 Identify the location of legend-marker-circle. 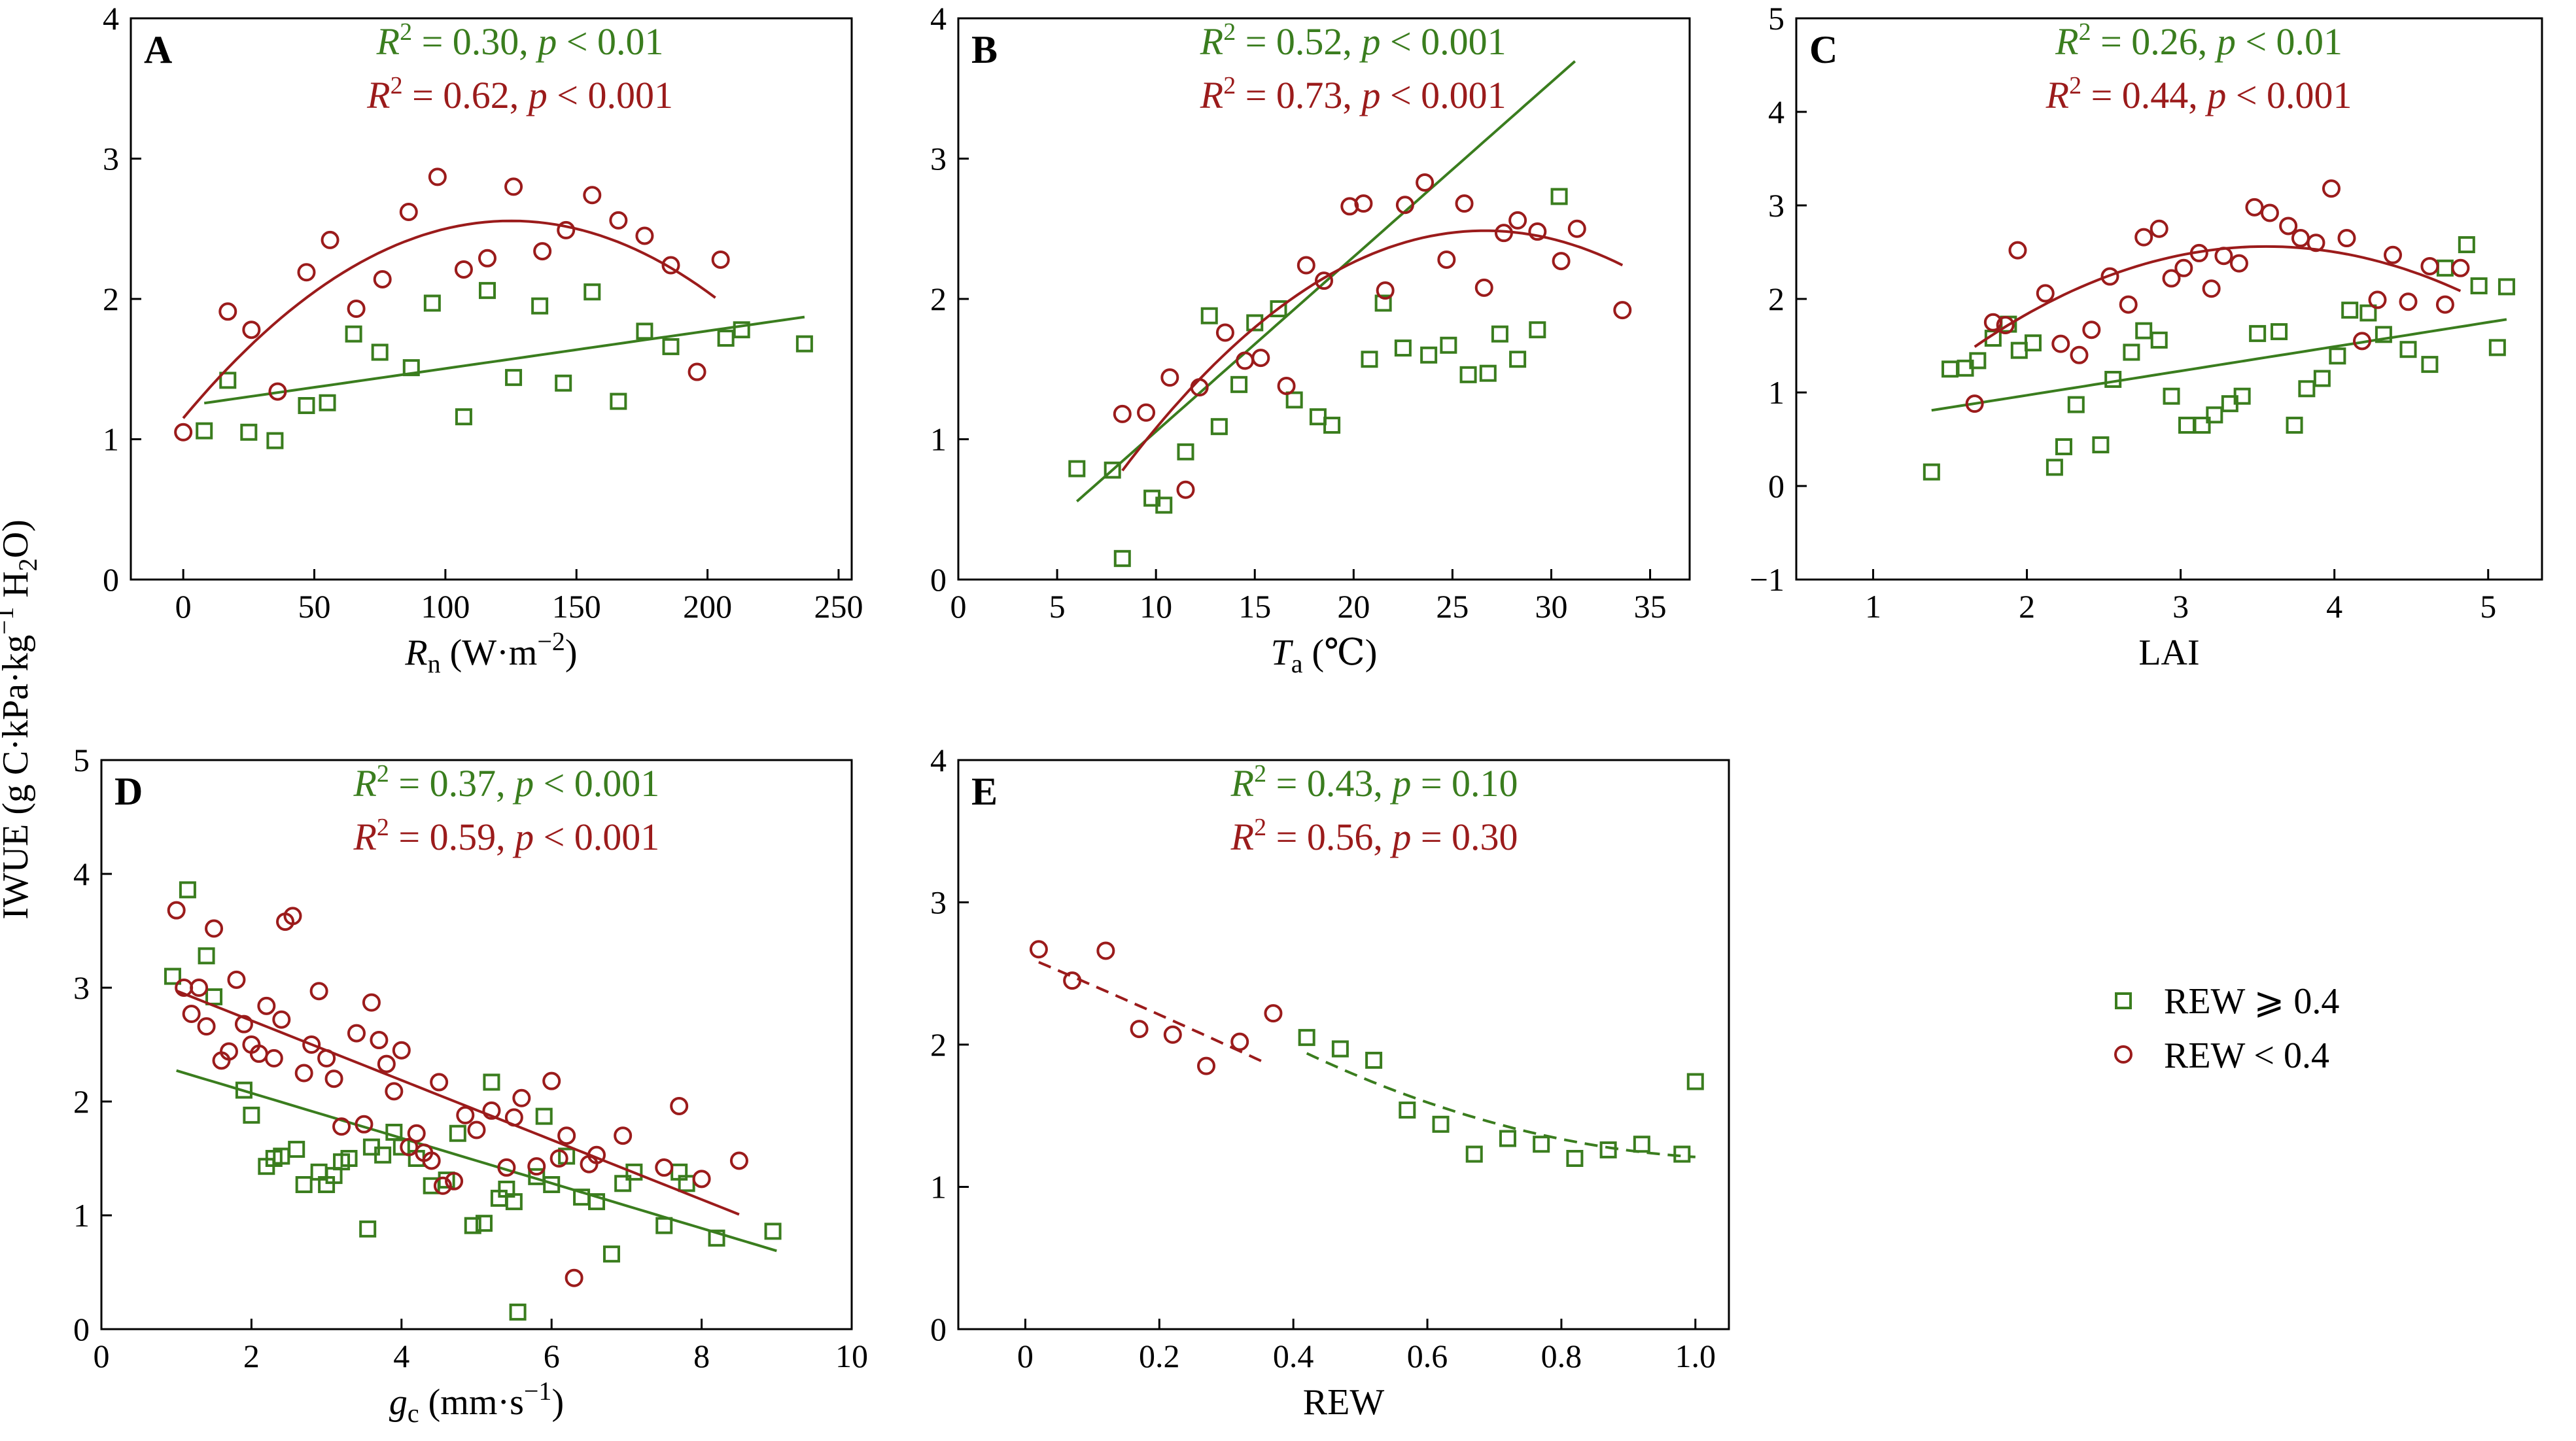
(2123, 1054).